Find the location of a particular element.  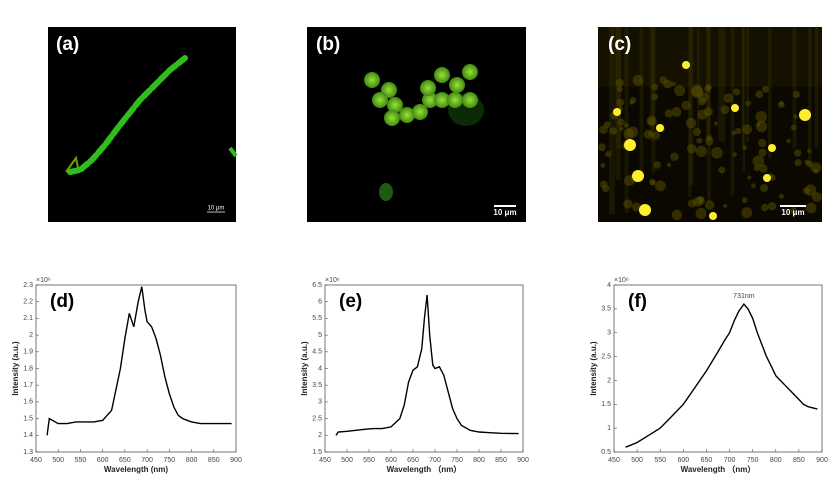

y-tick-label: 2.3 is located at coordinates (28, 285).